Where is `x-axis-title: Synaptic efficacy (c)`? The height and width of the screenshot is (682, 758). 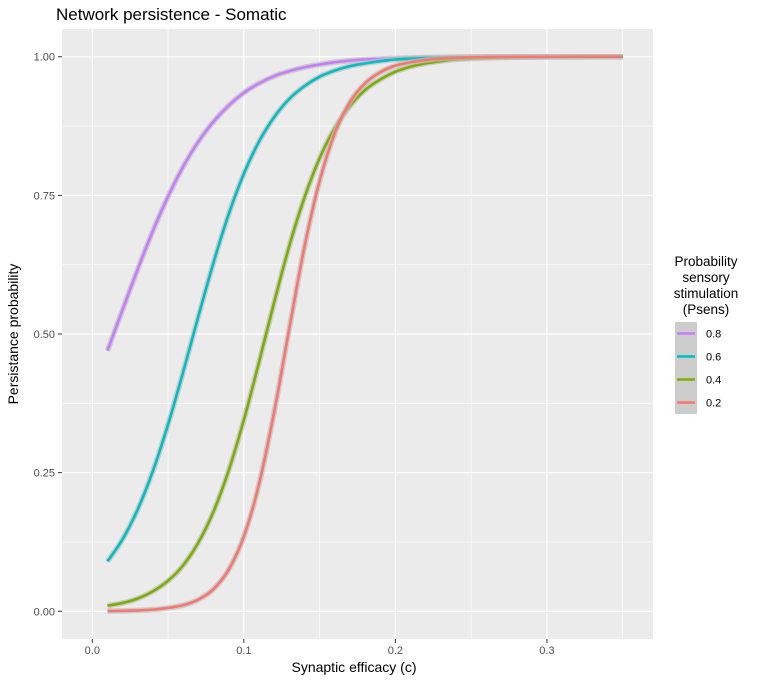 x-axis-title: Synaptic efficacy (c) is located at coordinates (353, 667).